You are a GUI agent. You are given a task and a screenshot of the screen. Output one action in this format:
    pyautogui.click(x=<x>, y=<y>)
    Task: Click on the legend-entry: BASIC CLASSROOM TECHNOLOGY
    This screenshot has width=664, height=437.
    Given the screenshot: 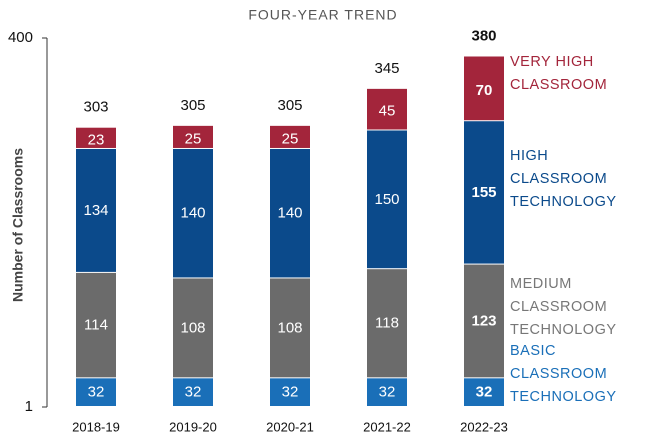 What is the action you would take?
    pyautogui.click(x=563, y=374)
    